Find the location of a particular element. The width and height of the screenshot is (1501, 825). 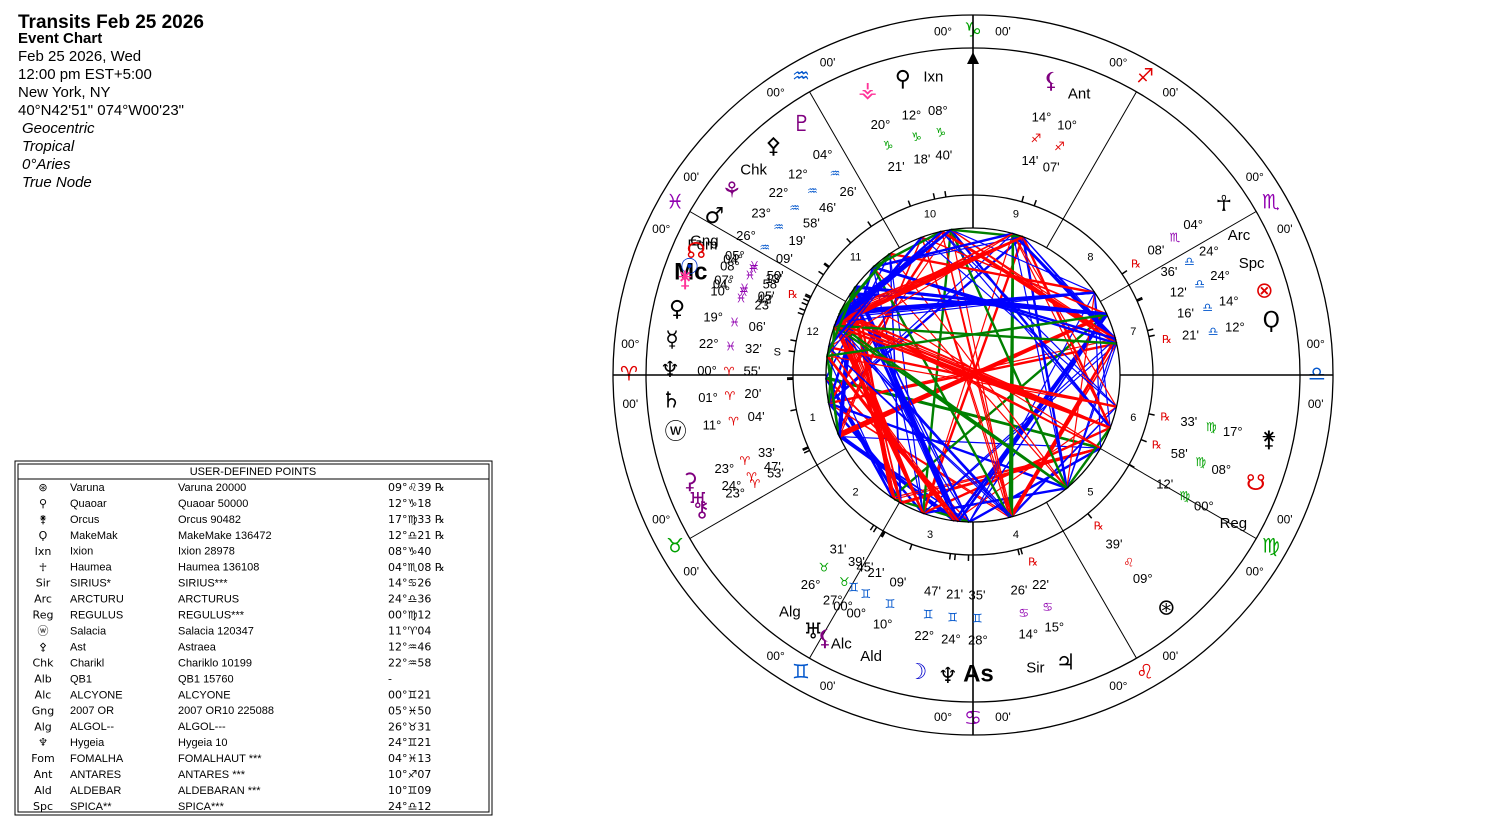

point-degree: 10° is located at coordinates (1067, 125).